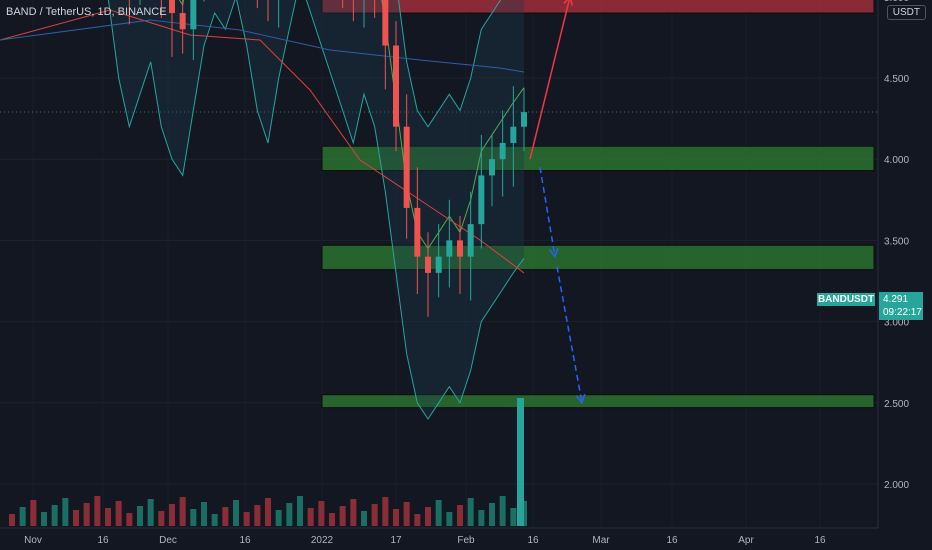 The image size is (932, 550). What do you see at coordinates (396, 540) in the screenshot?
I see `time-tick-label: 17` at bounding box center [396, 540].